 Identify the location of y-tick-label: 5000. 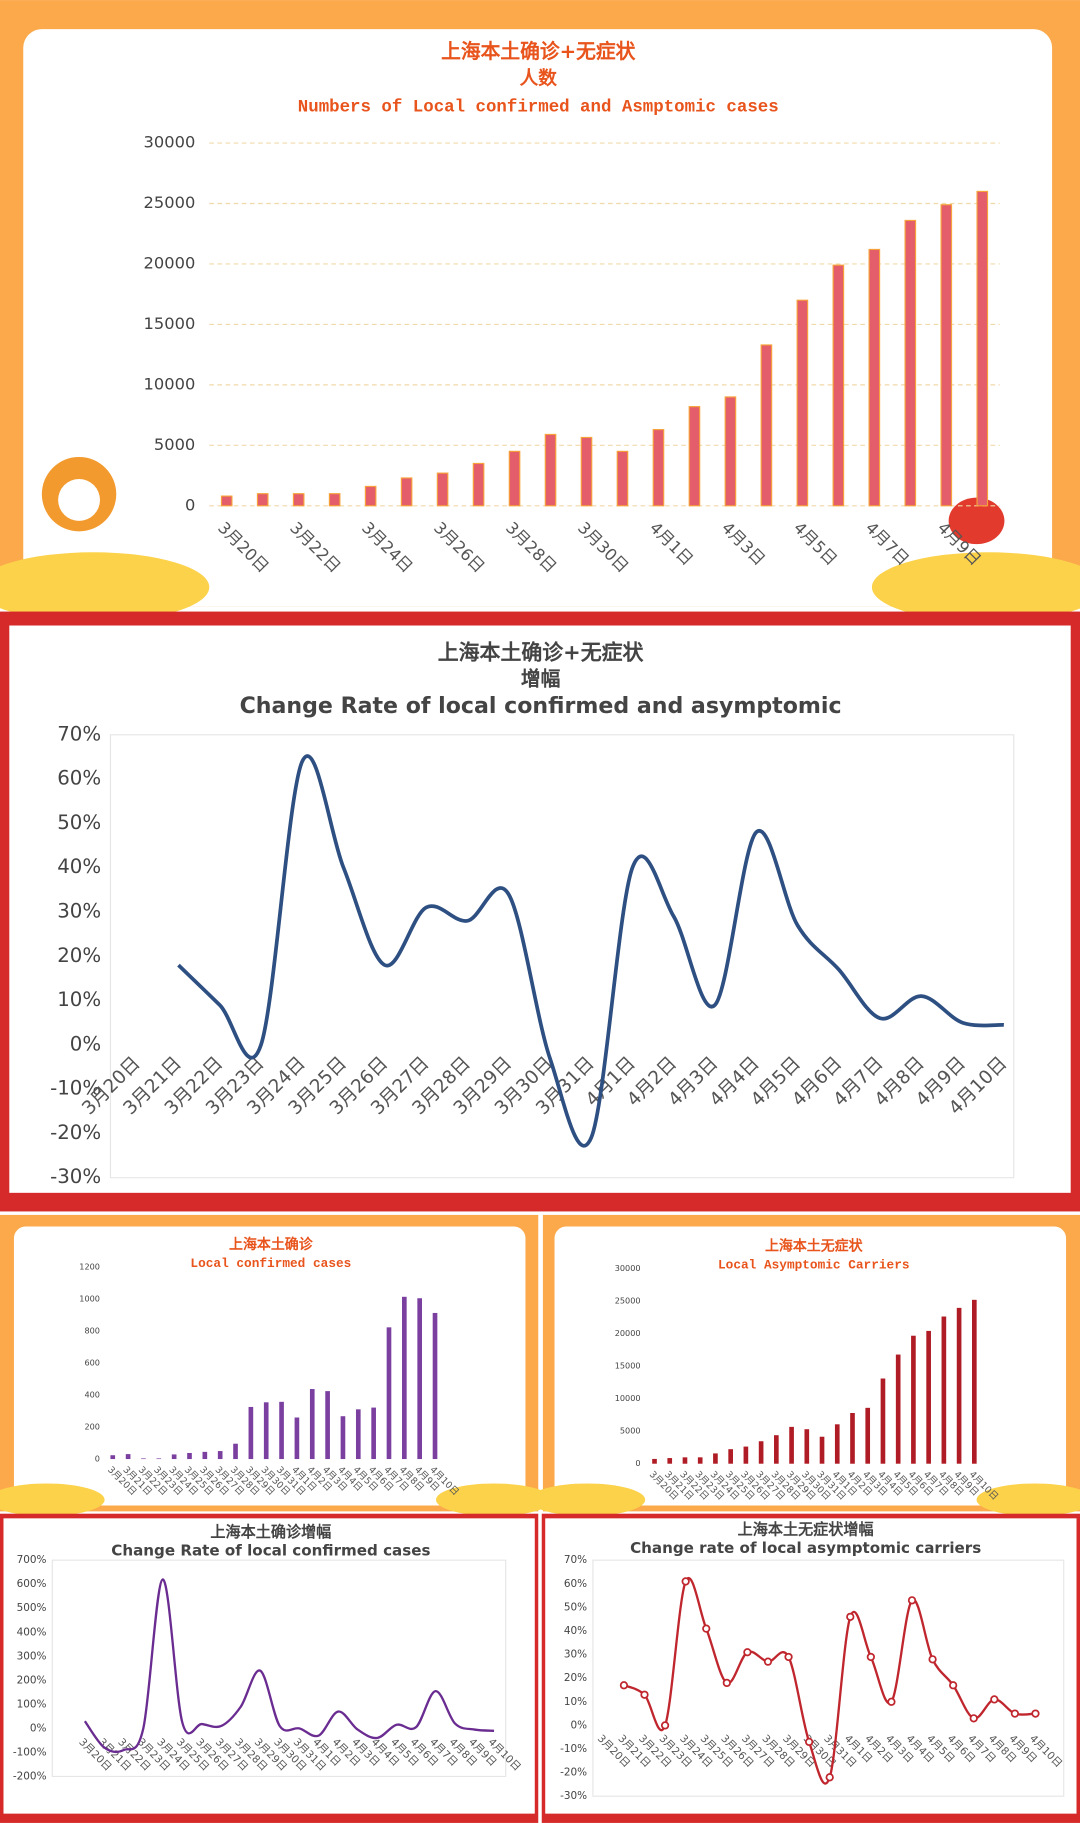
(630, 1431).